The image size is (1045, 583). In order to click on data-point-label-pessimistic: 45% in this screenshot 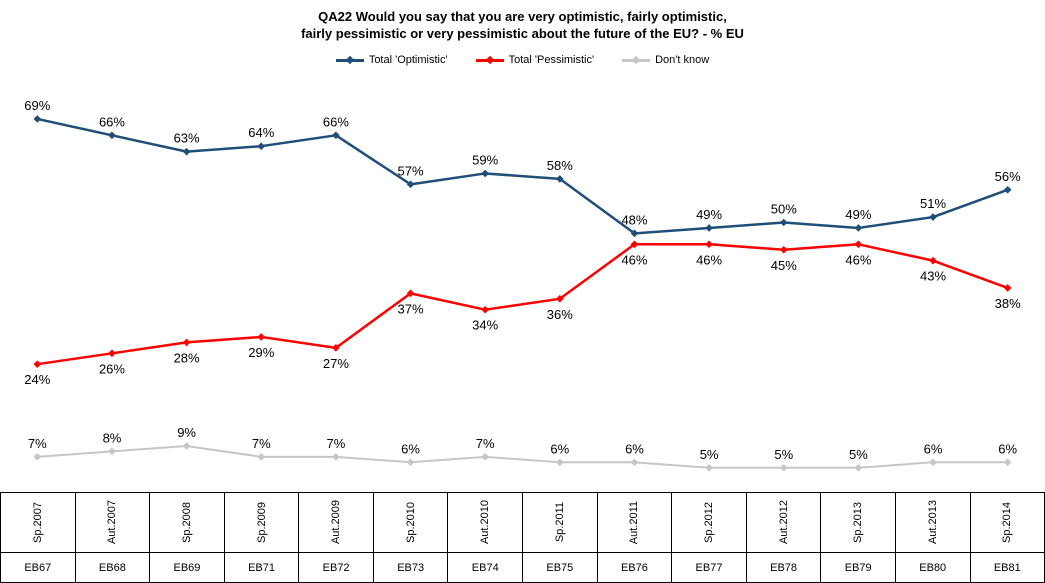, I will do `click(784, 265)`.